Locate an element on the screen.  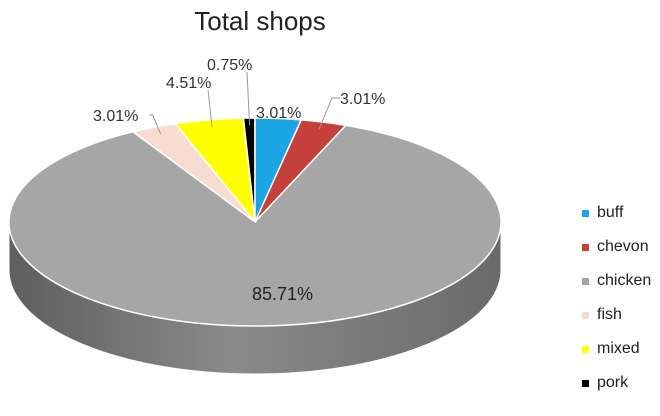
legend-label-pork: pork is located at coordinates (613, 382).